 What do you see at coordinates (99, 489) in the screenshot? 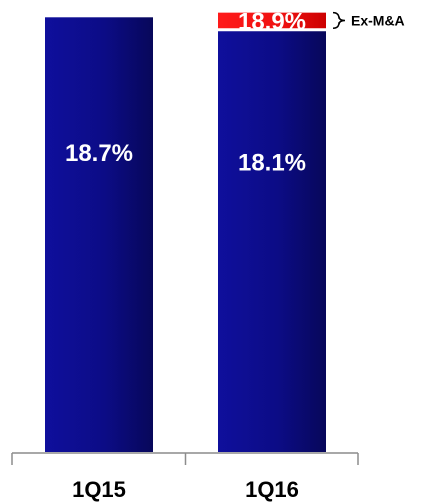
I see `x-tick-label-1q15: 1Q15` at bounding box center [99, 489].